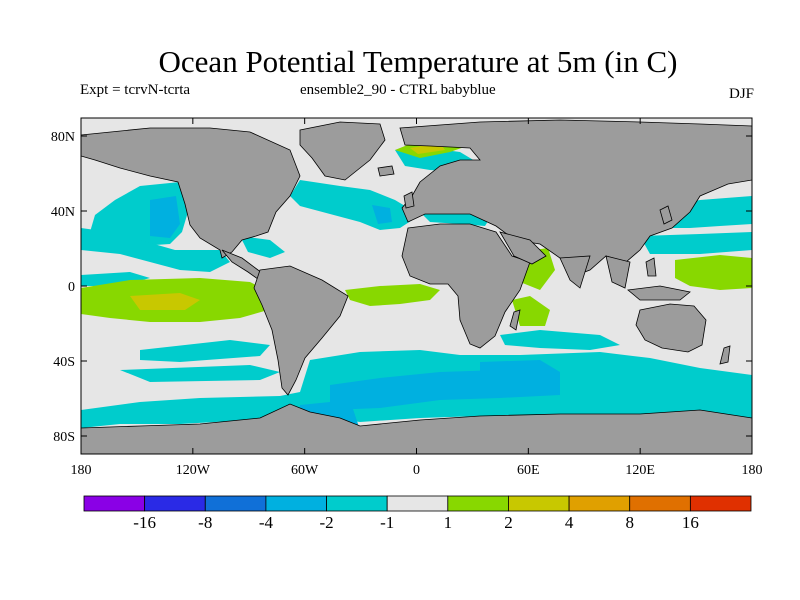 This screenshot has height=600, width=800. I want to click on colorbar-label: 8, so click(629, 522).